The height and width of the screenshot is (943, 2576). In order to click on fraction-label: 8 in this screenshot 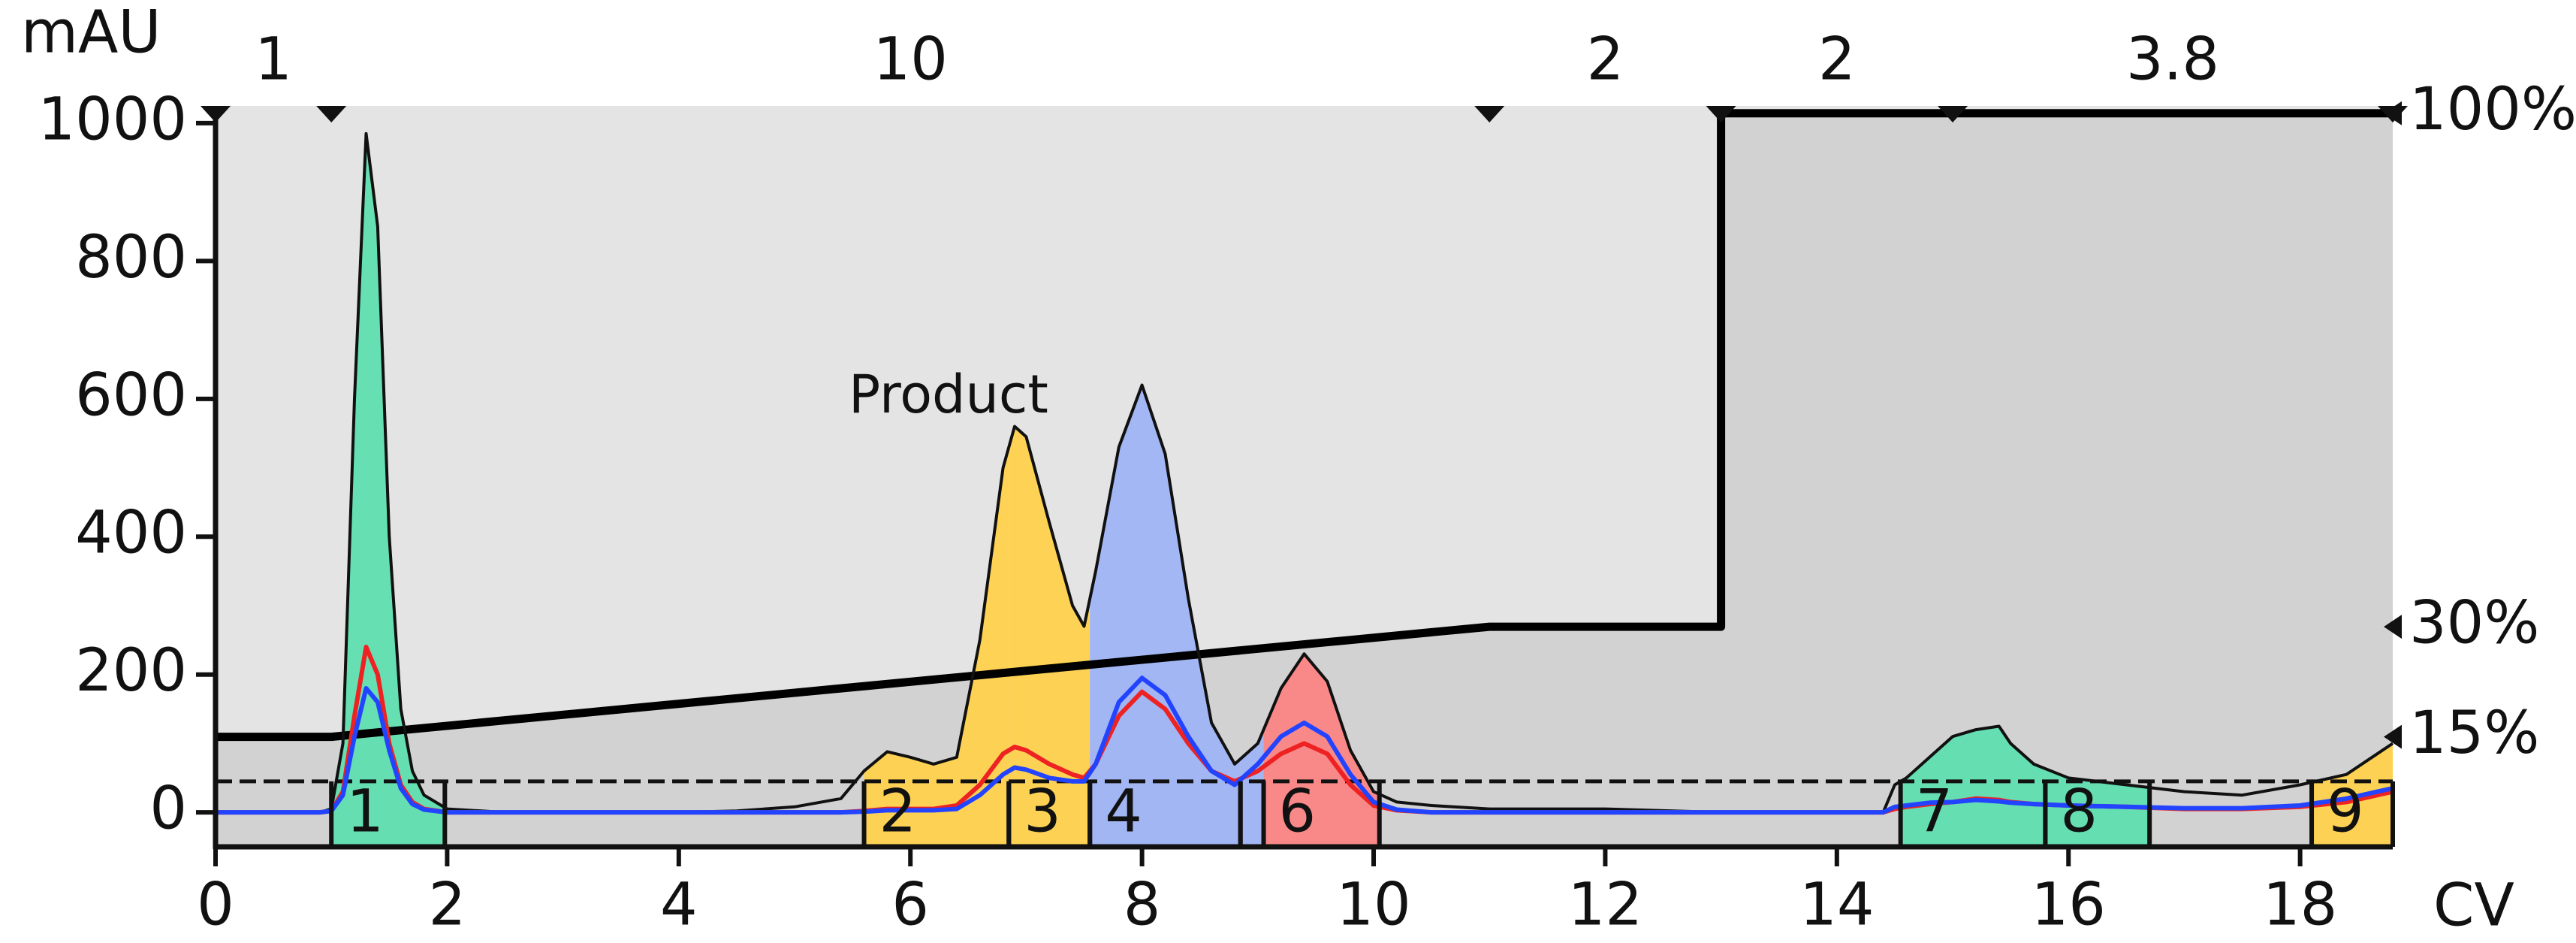, I will do `click(2079, 812)`.